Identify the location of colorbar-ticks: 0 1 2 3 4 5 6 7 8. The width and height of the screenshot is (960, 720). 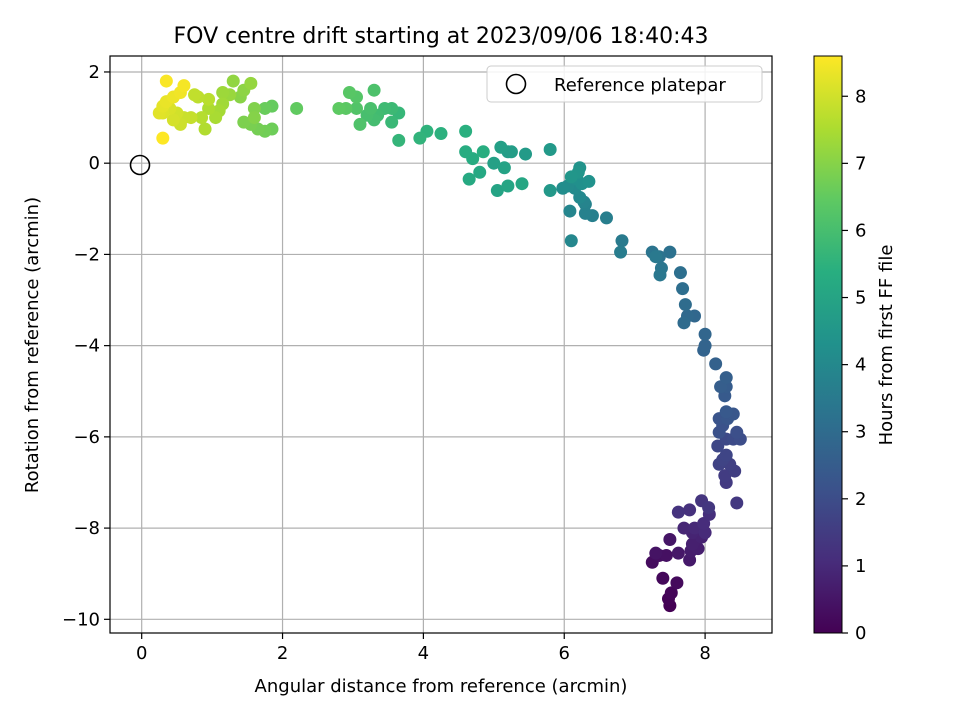
(854, 365).